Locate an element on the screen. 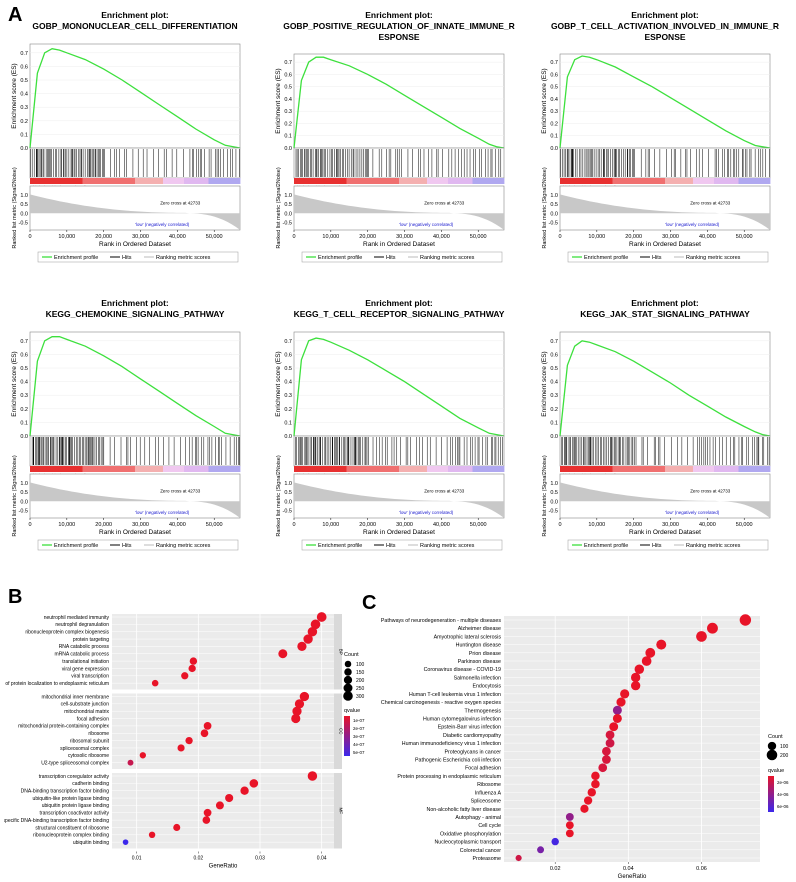 This screenshot has width=796, height=882. term-label: Focal adhesion is located at coordinates (483, 769).